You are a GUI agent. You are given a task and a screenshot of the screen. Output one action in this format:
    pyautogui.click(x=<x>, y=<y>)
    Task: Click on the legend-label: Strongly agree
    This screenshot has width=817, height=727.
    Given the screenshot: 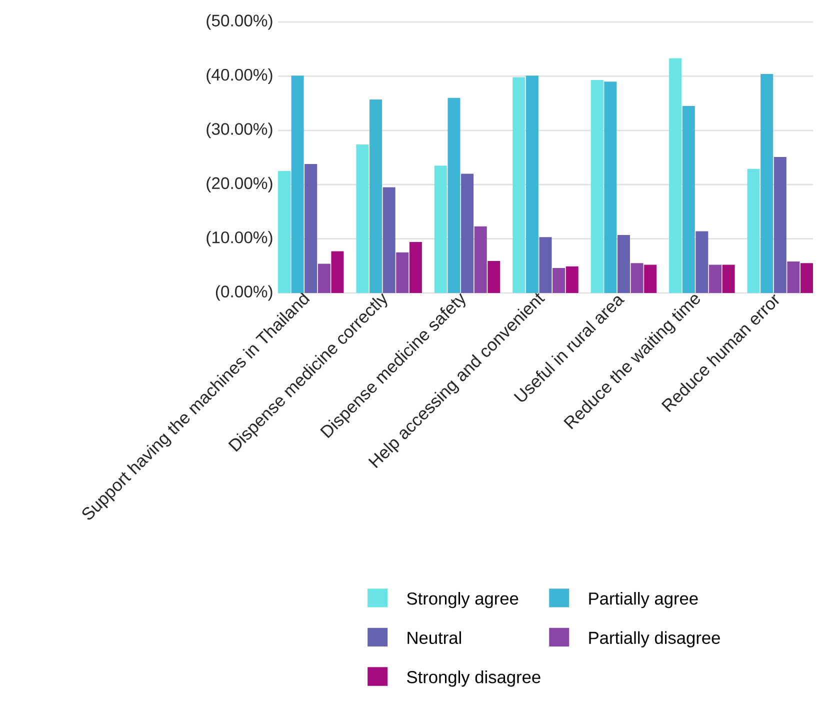 What is the action you would take?
    pyautogui.click(x=462, y=600)
    